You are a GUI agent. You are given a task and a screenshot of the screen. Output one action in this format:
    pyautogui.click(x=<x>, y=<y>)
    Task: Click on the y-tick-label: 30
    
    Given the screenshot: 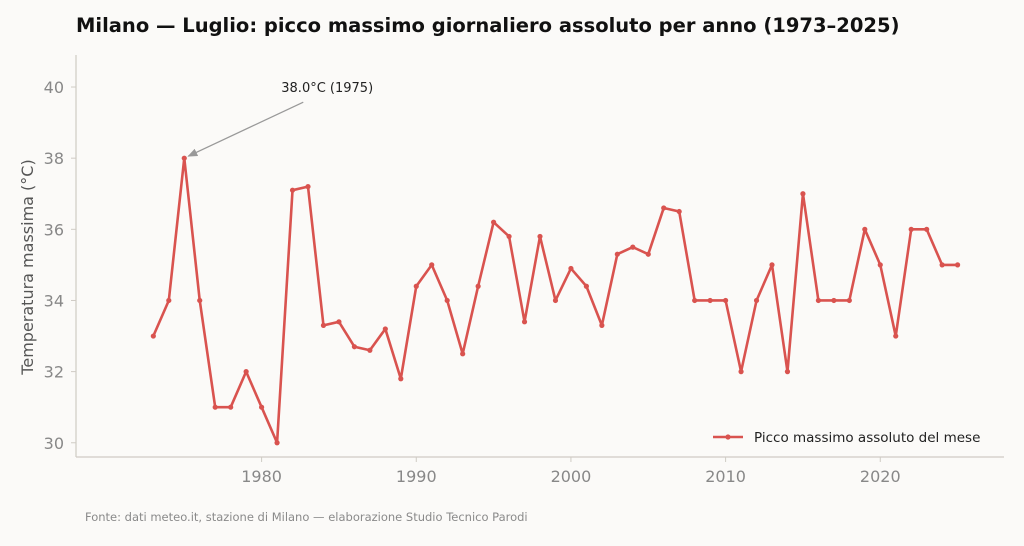 What is the action you would take?
    pyautogui.click(x=54, y=443)
    